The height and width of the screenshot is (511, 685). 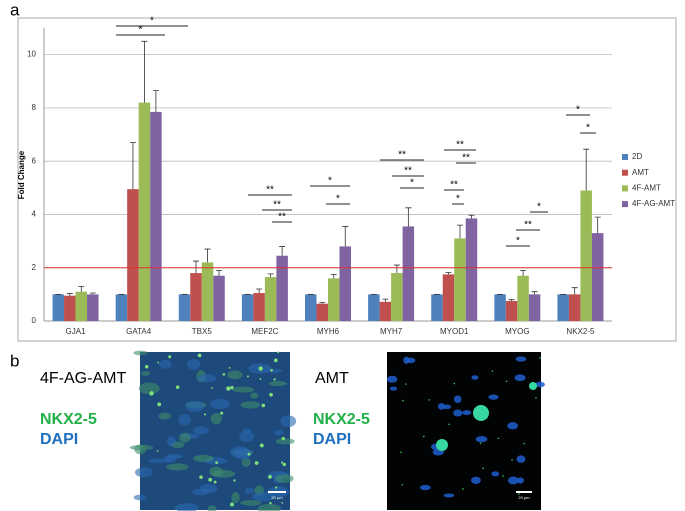 I want to click on y-tick-label: 6, so click(x=34, y=160).